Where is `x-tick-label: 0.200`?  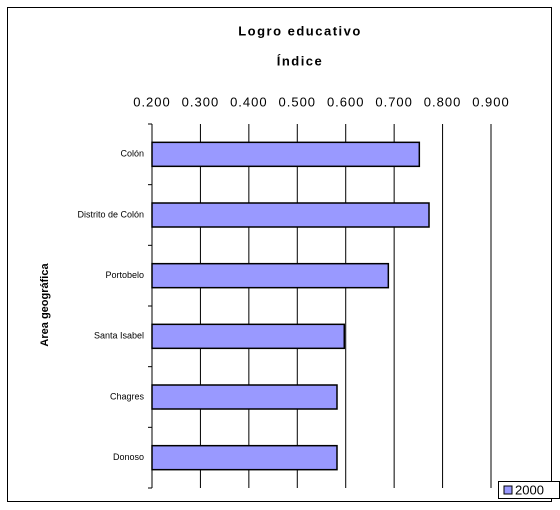 x-tick-label: 0.200 is located at coordinates (152, 101).